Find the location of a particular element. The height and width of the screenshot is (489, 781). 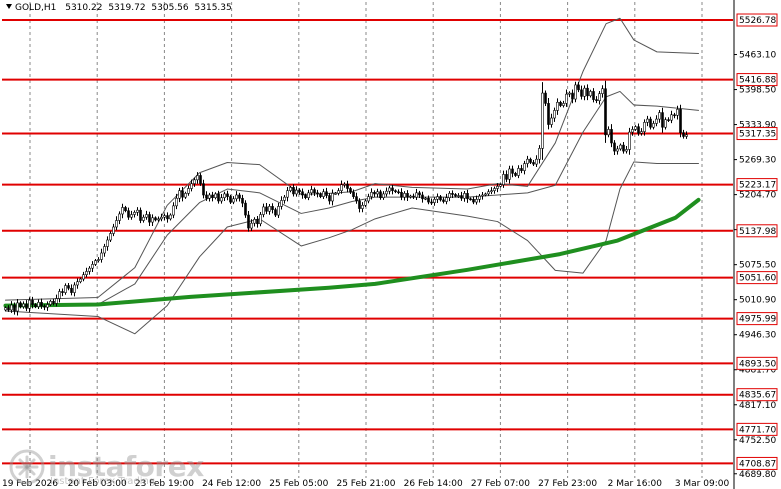

price-tick-label: 4946.30 is located at coordinates (757, 336).